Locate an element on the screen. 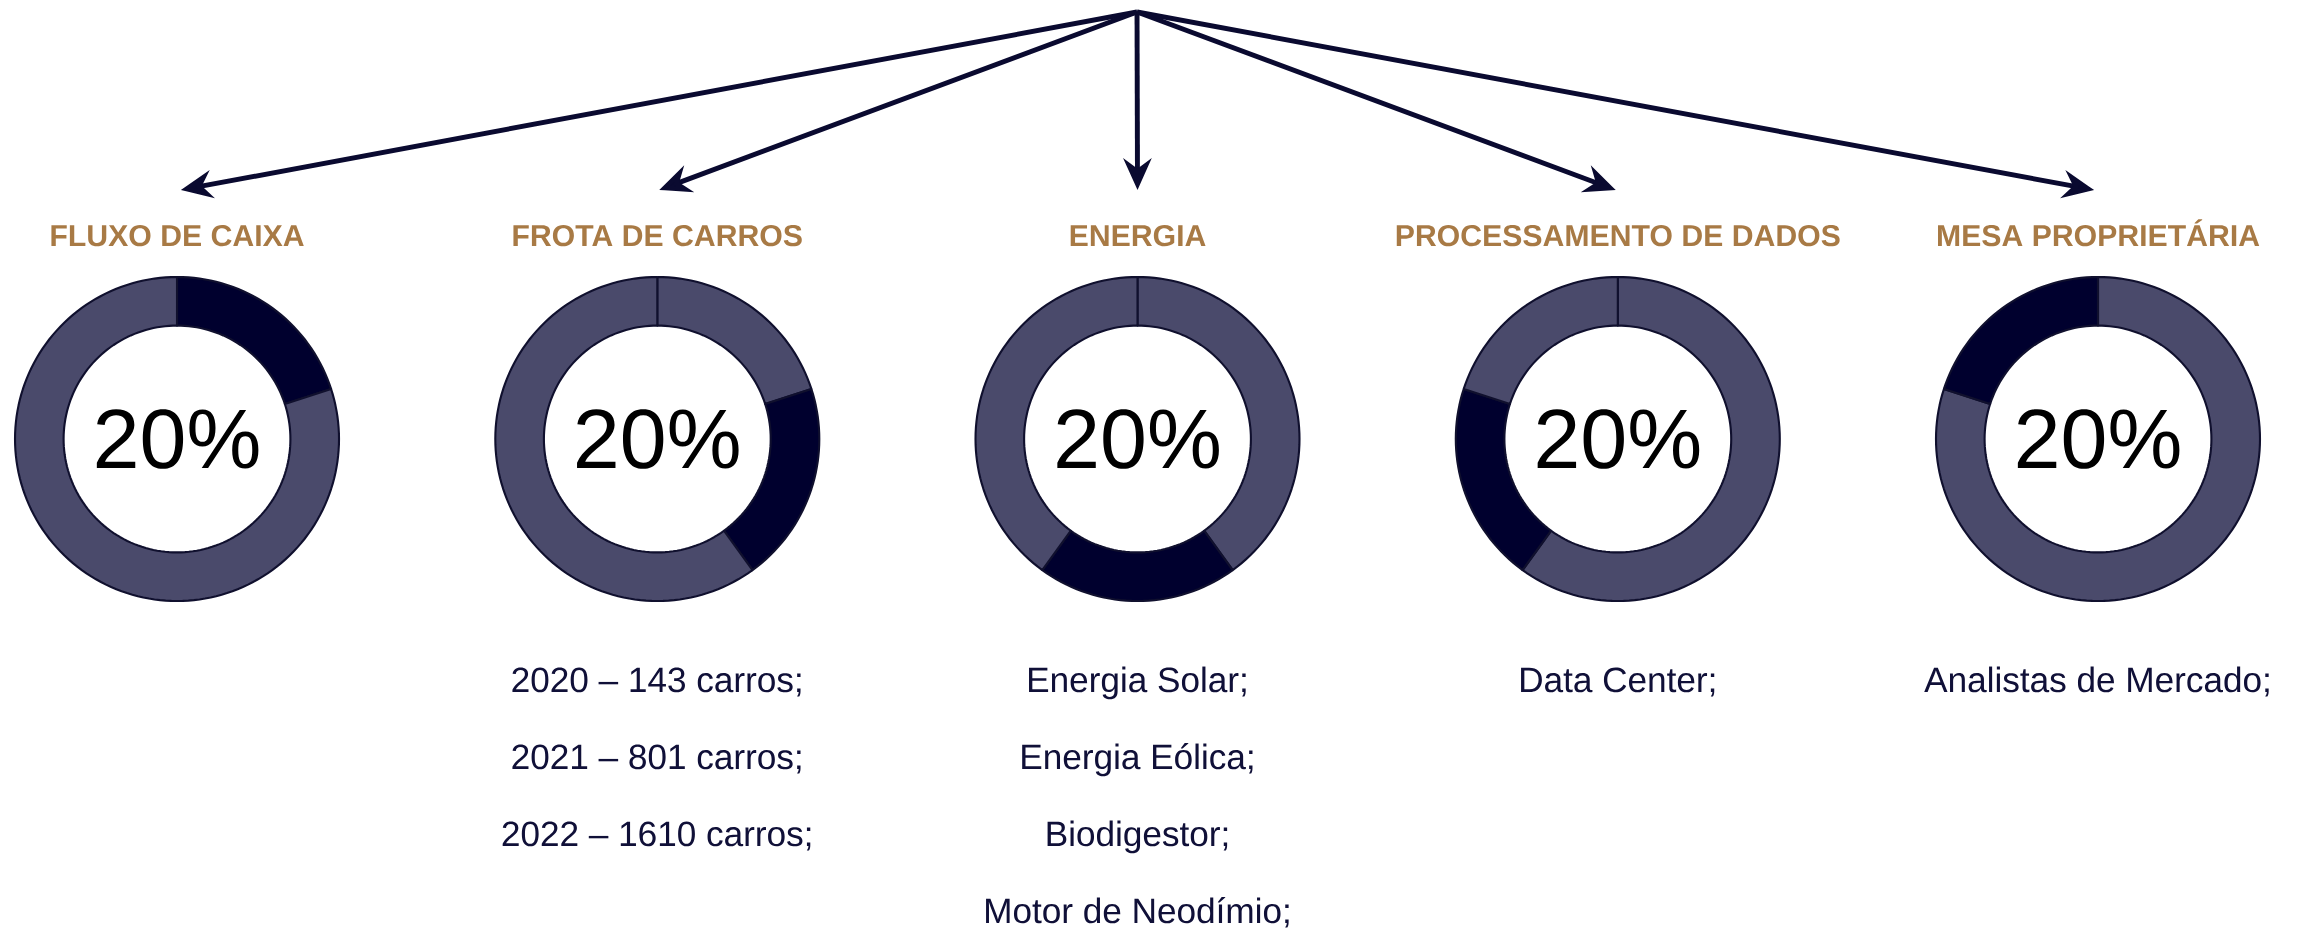 The image size is (2310, 934). chart-title: FROTA DE CARROS is located at coordinates (657, 235).